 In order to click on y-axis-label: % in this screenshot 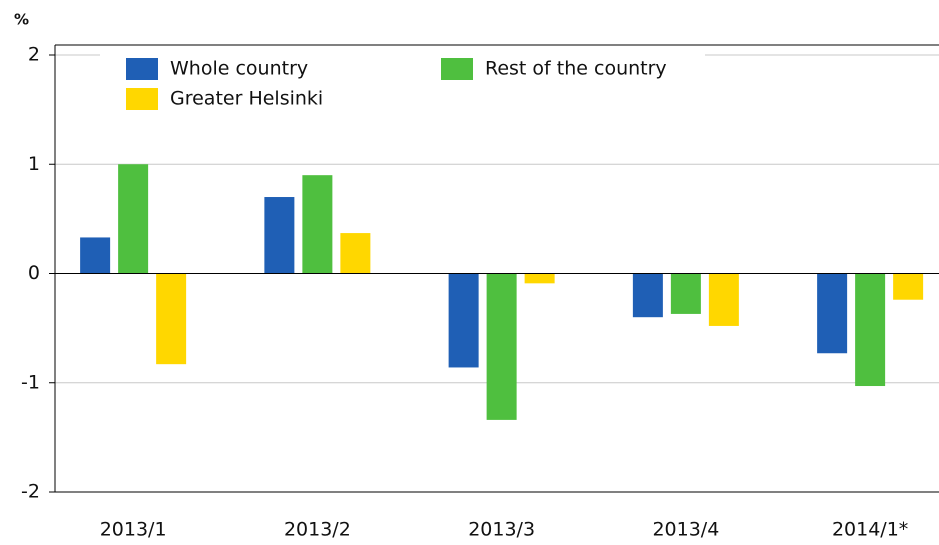, I will do `click(21, 20)`.